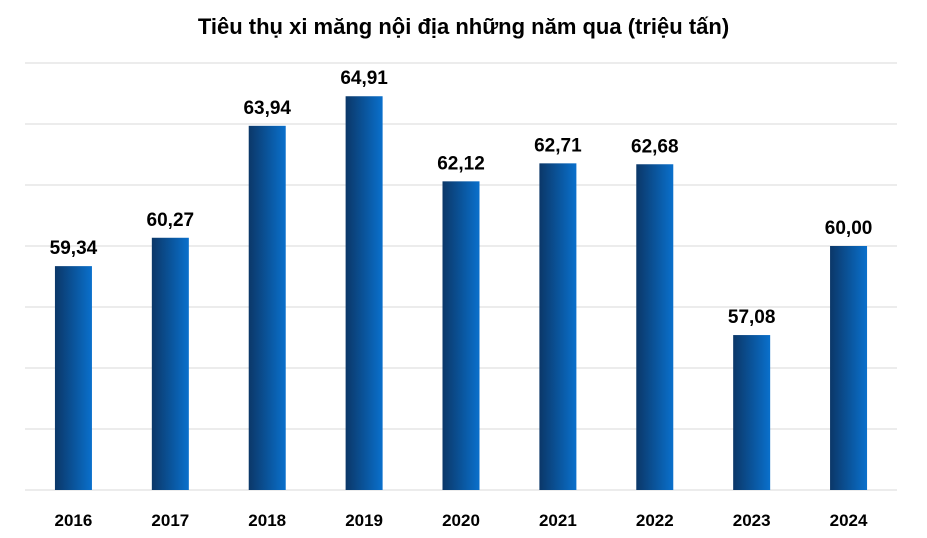 This screenshot has width=927, height=538. Describe the element at coordinates (655, 146) in the screenshot. I see `data-label-2022: 62,68` at that location.